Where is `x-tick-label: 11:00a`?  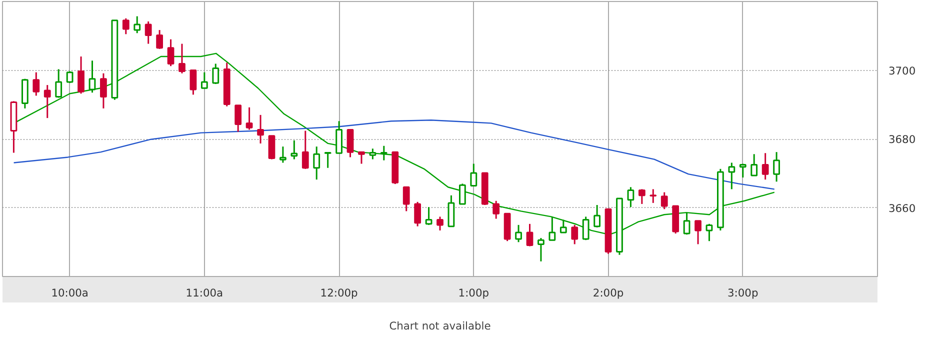
x-tick-label: 11:00a is located at coordinates (205, 293).